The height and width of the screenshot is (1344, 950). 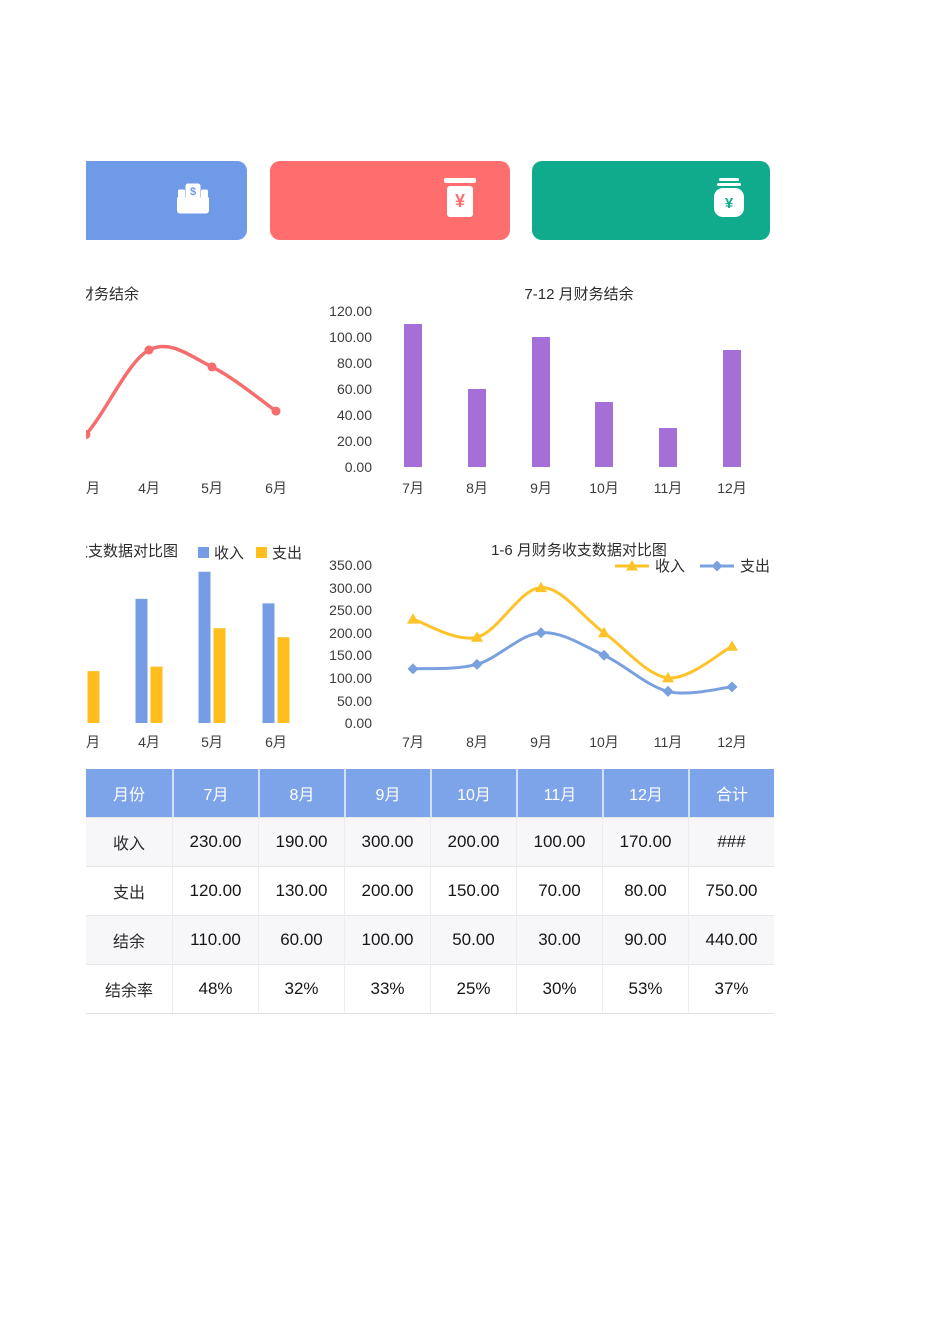 I want to click on legend-item: 收入, so click(x=649, y=565).